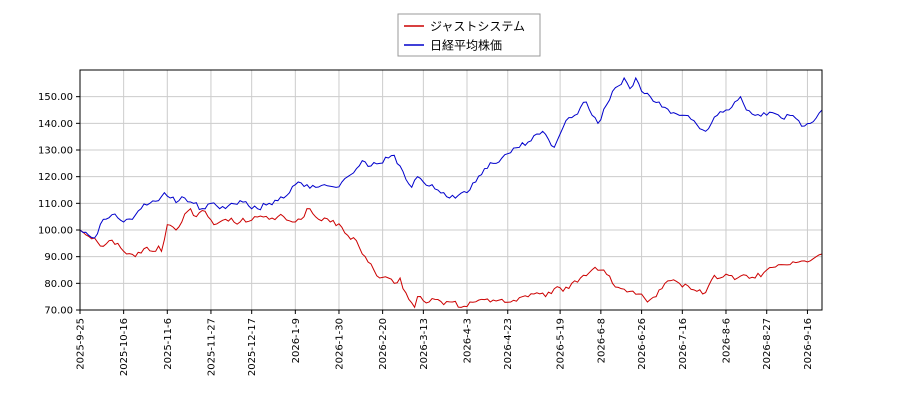 The height and width of the screenshot is (400, 900). What do you see at coordinates (683, 344) in the screenshot?
I see `x-tick-label: 2026-7-16` at bounding box center [683, 344].